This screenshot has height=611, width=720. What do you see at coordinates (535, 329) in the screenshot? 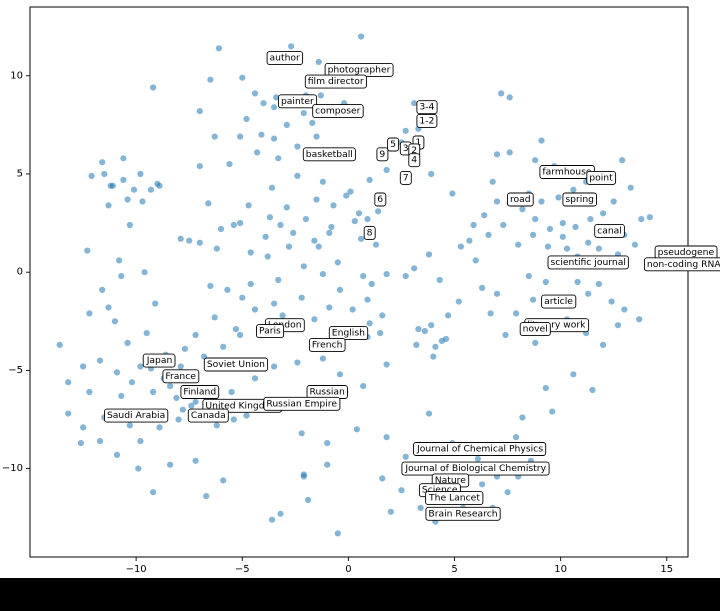
I see `point-annotation: novel` at bounding box center [535, 329].